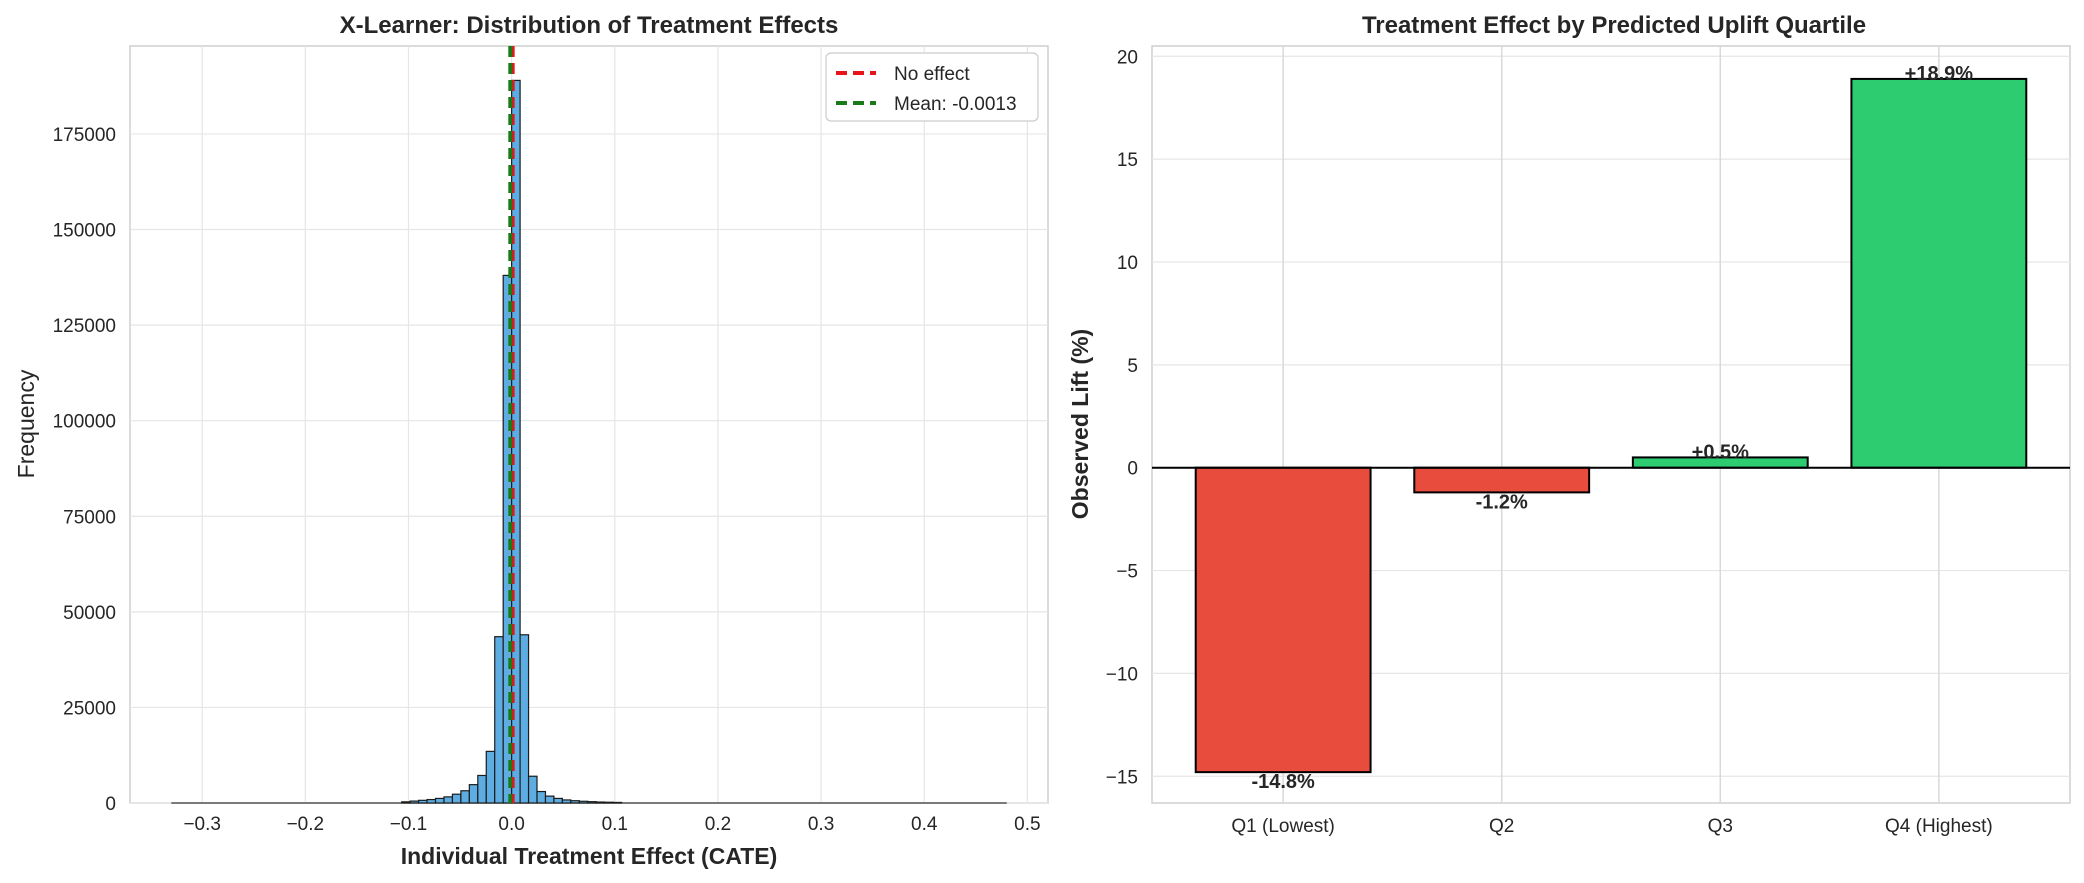  What do you see at coordinates (1127, 572) in the screenshot?
I see `quartile-y-tick-label: −5` at bounding box center [1127, 572].